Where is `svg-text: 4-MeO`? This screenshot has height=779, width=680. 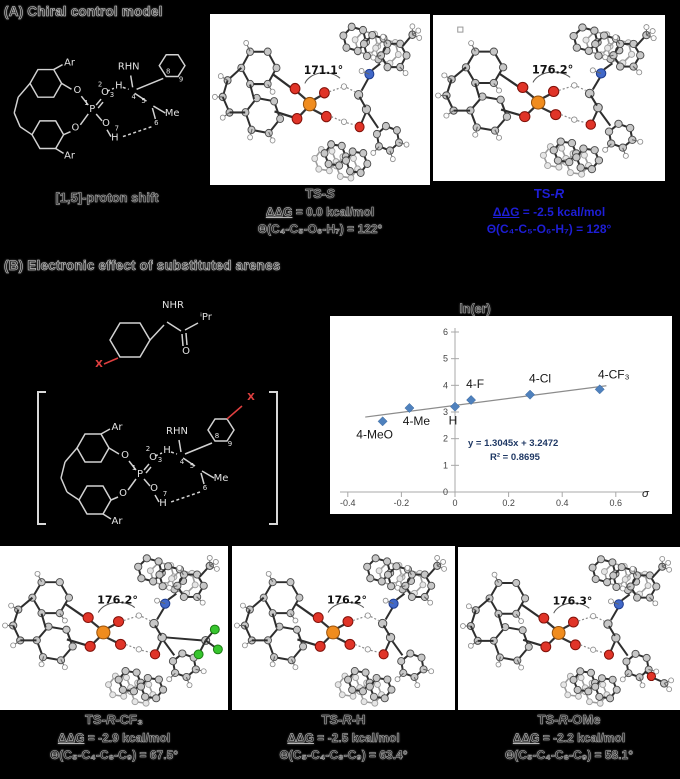 svg-text: 4-MeO is located at coordinates (374, 434).